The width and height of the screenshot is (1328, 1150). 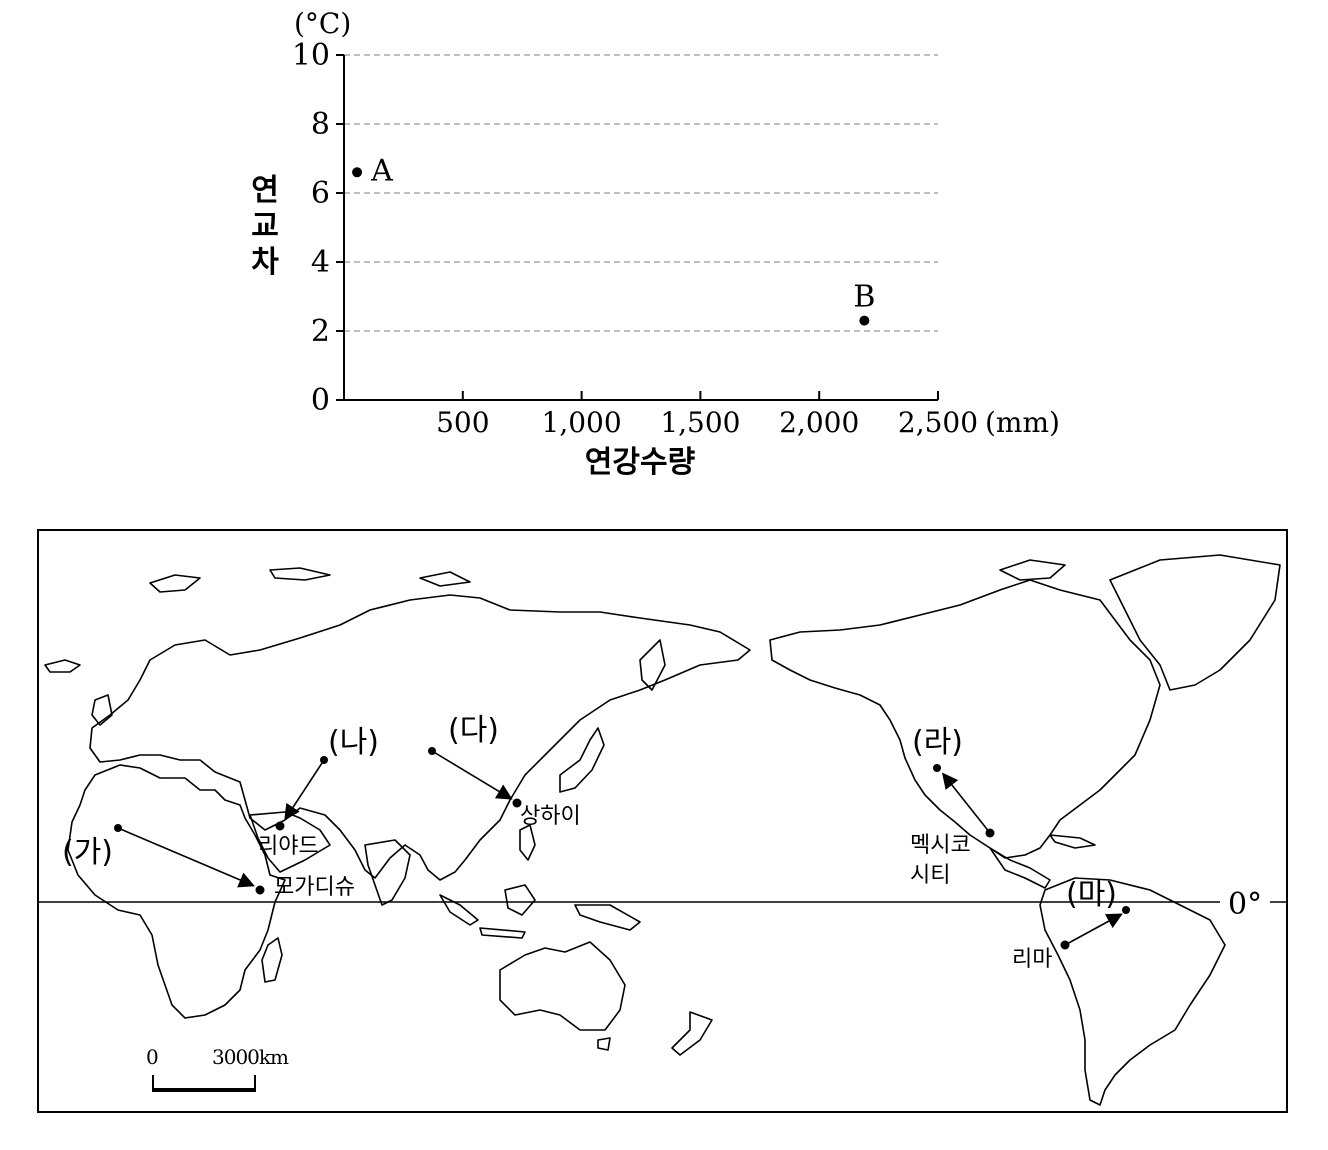 I want to click on city-lima: 리마, so click(x=1032, y=959).